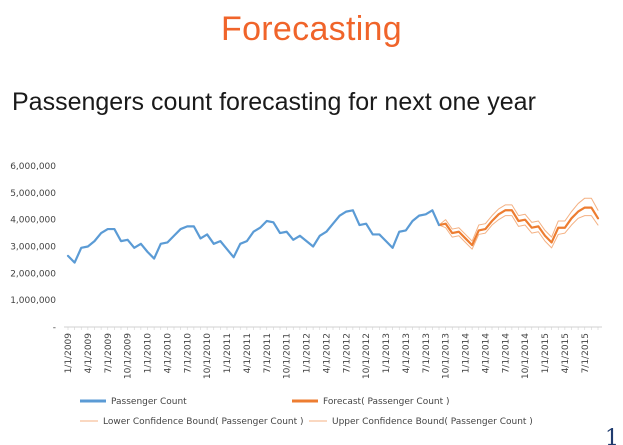 The width and height of the screenshot is (623, 445). I want to click on y-tick-label: 6,000,000, so click(33, 167).